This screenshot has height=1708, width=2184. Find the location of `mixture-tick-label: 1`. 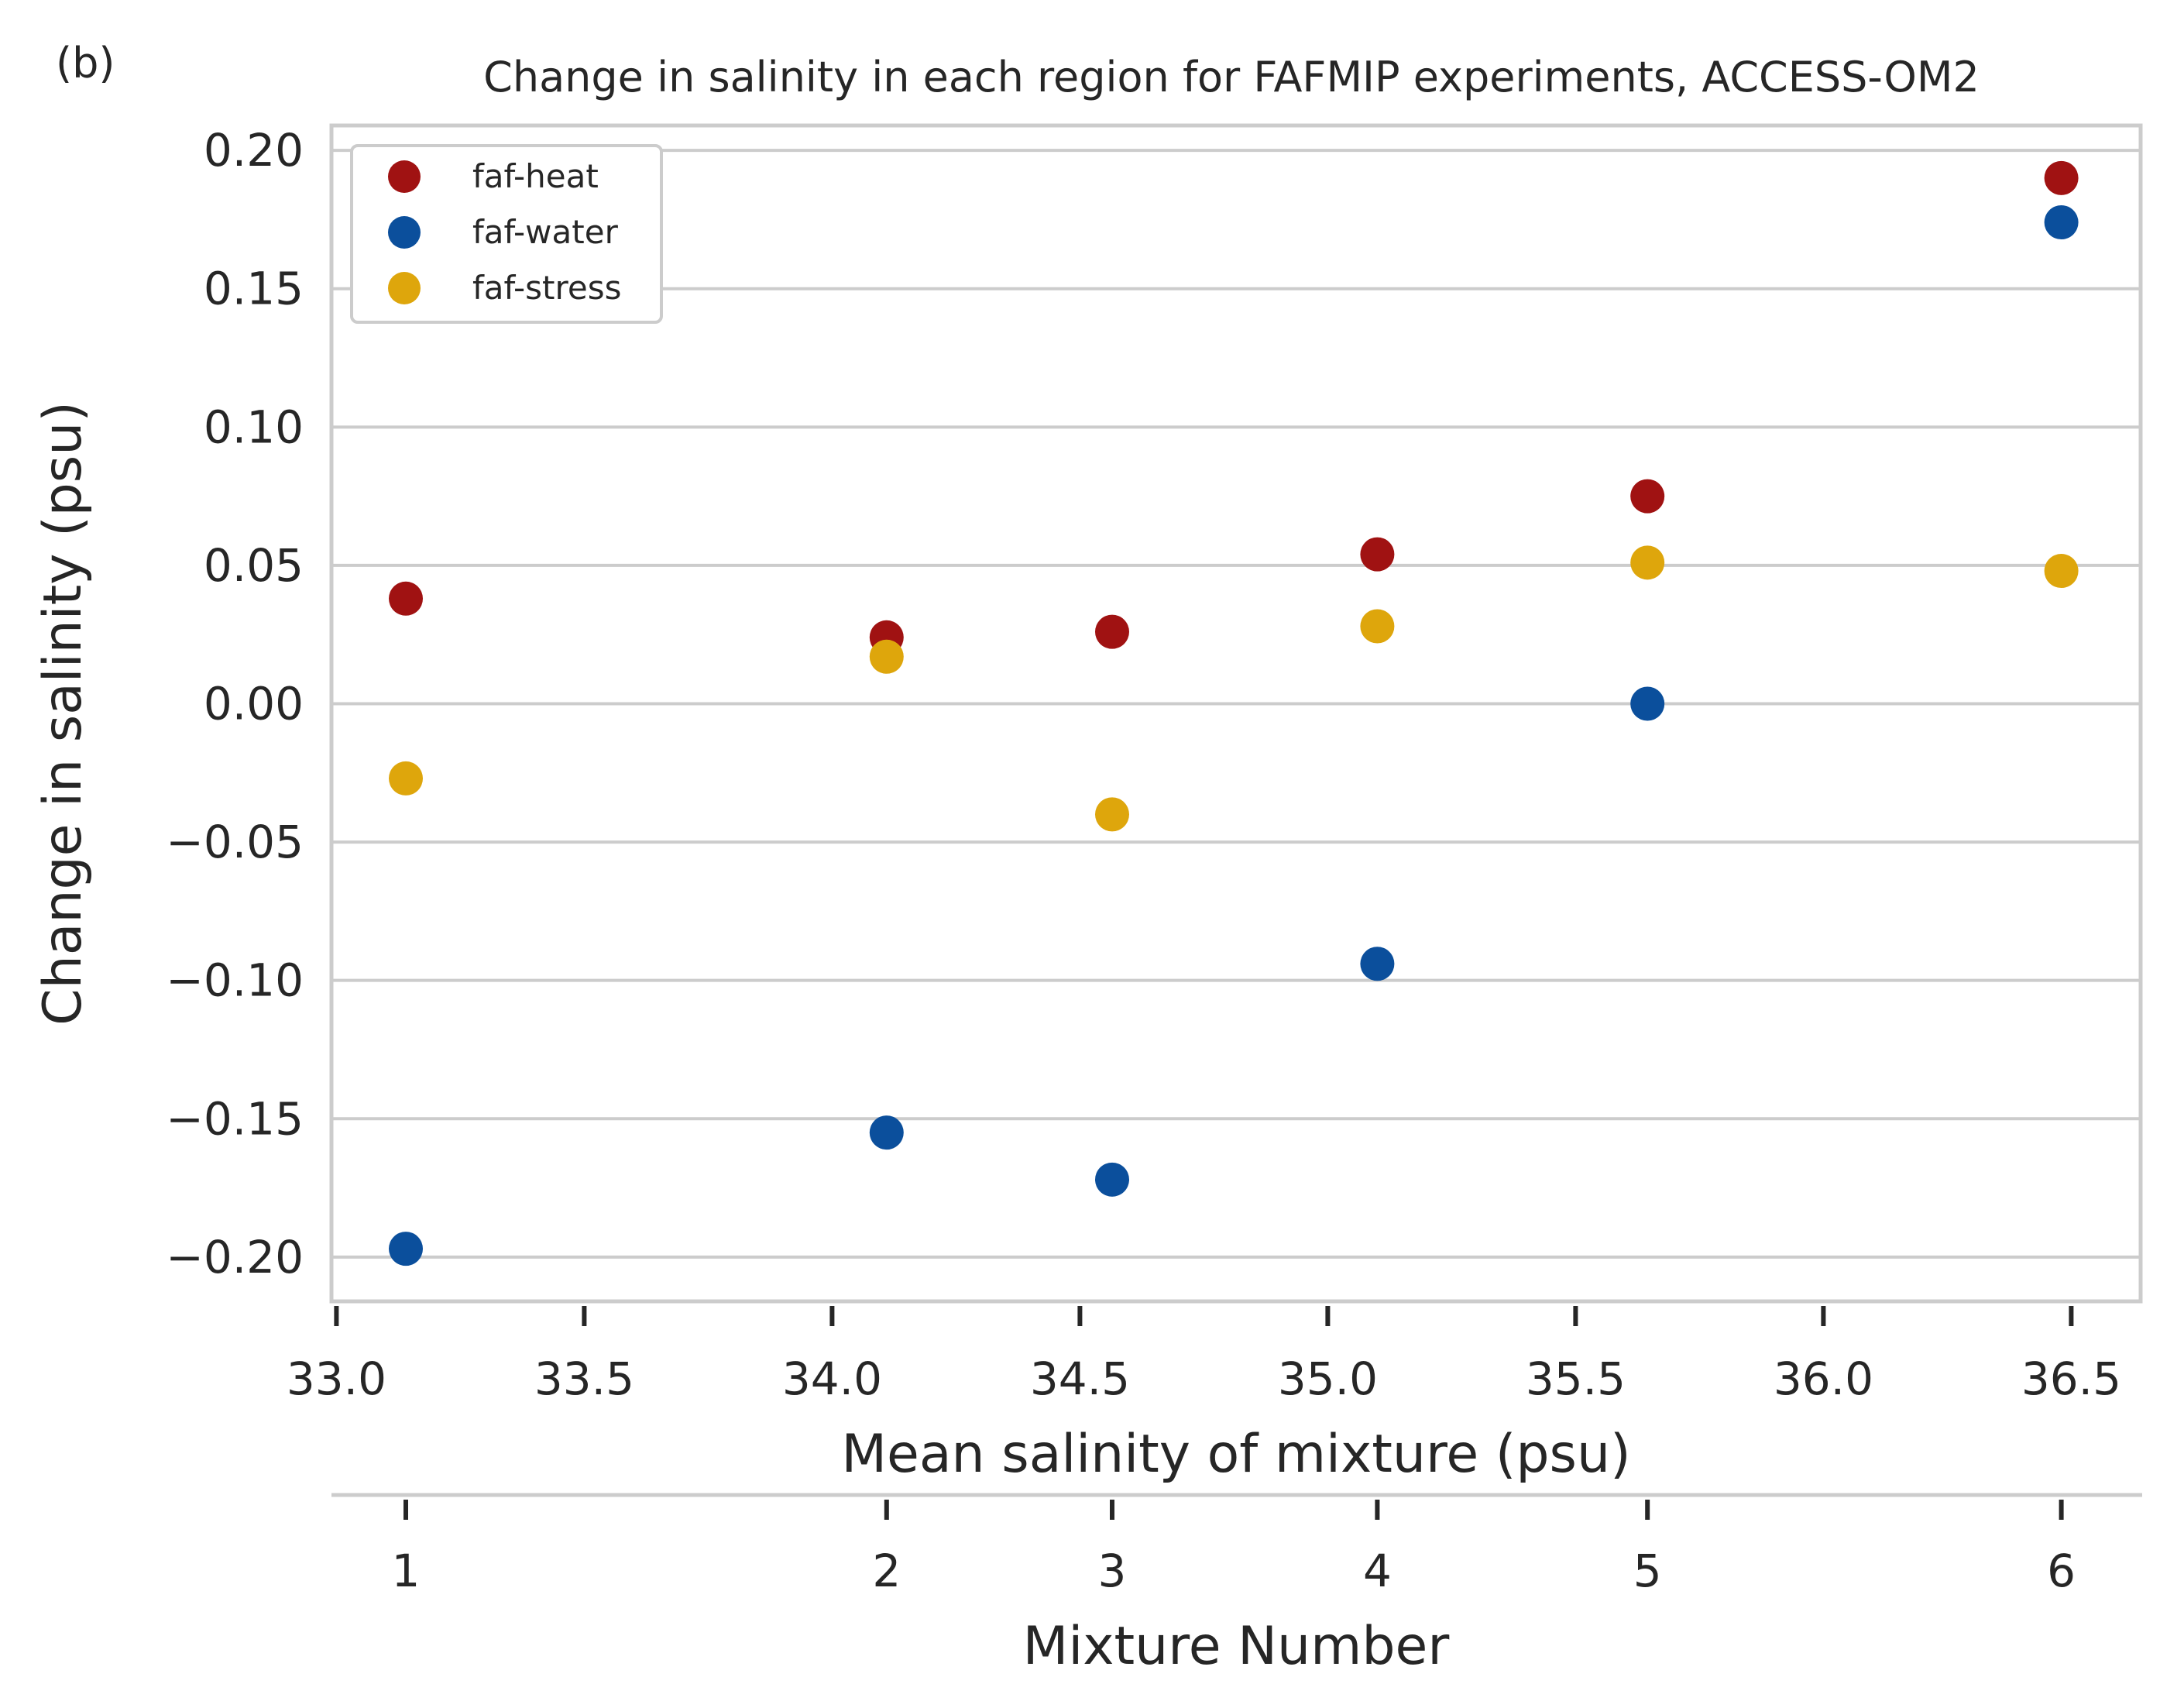

mixture-tick-label: 1 is located at coordinates (406, 1571).